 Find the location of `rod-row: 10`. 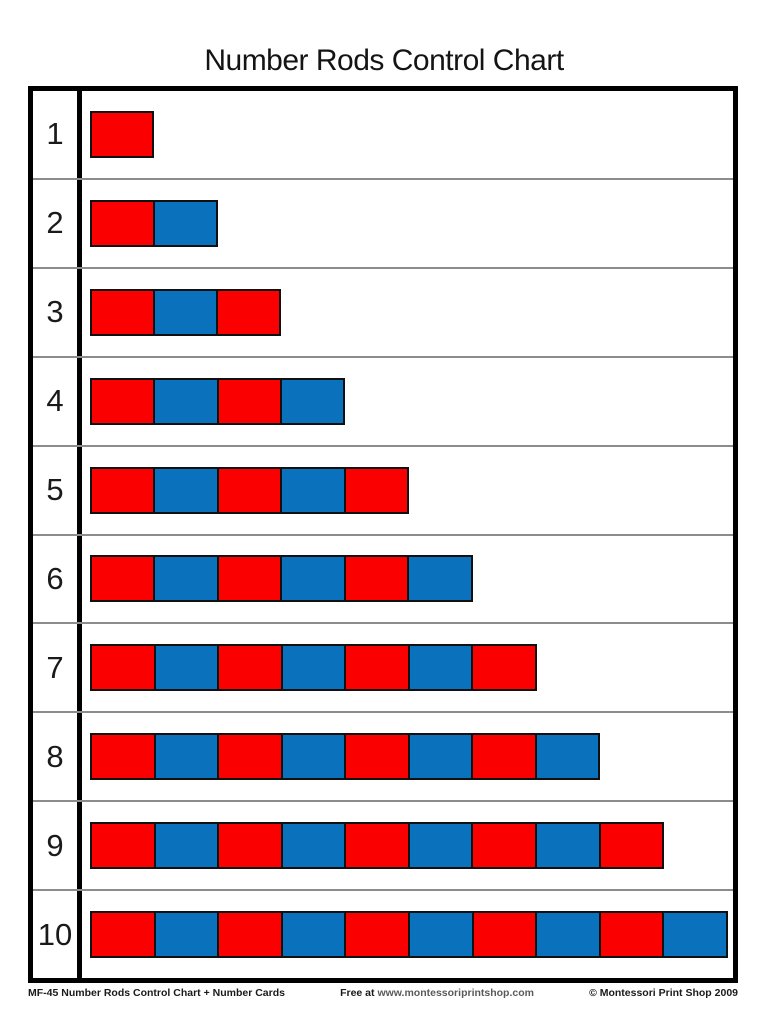

rod-row: 10 is located at coordinates (383, 934).